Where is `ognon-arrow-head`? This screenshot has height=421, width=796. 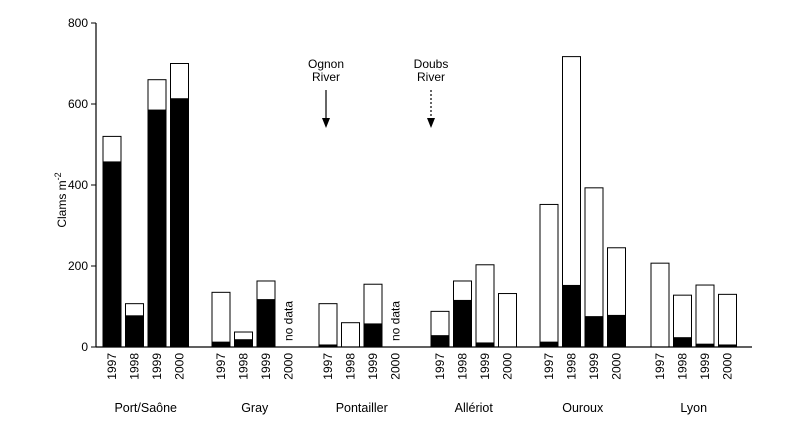
ognon-arrow-head is located at coordinates (326, 123).